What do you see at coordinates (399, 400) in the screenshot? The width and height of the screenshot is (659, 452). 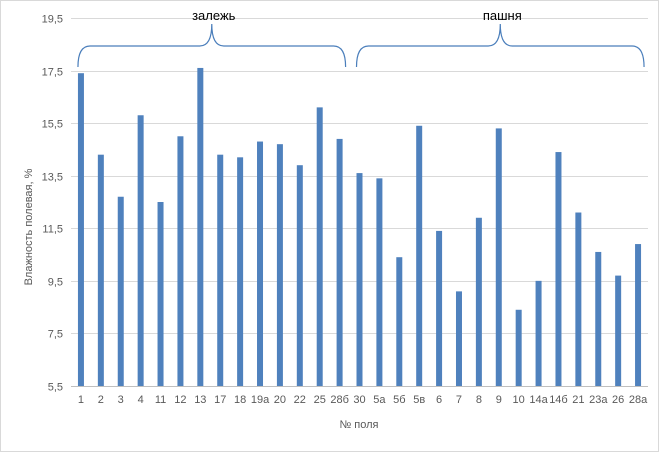 I see `x-tick-label: 5б` at bounding box center [399, 400].